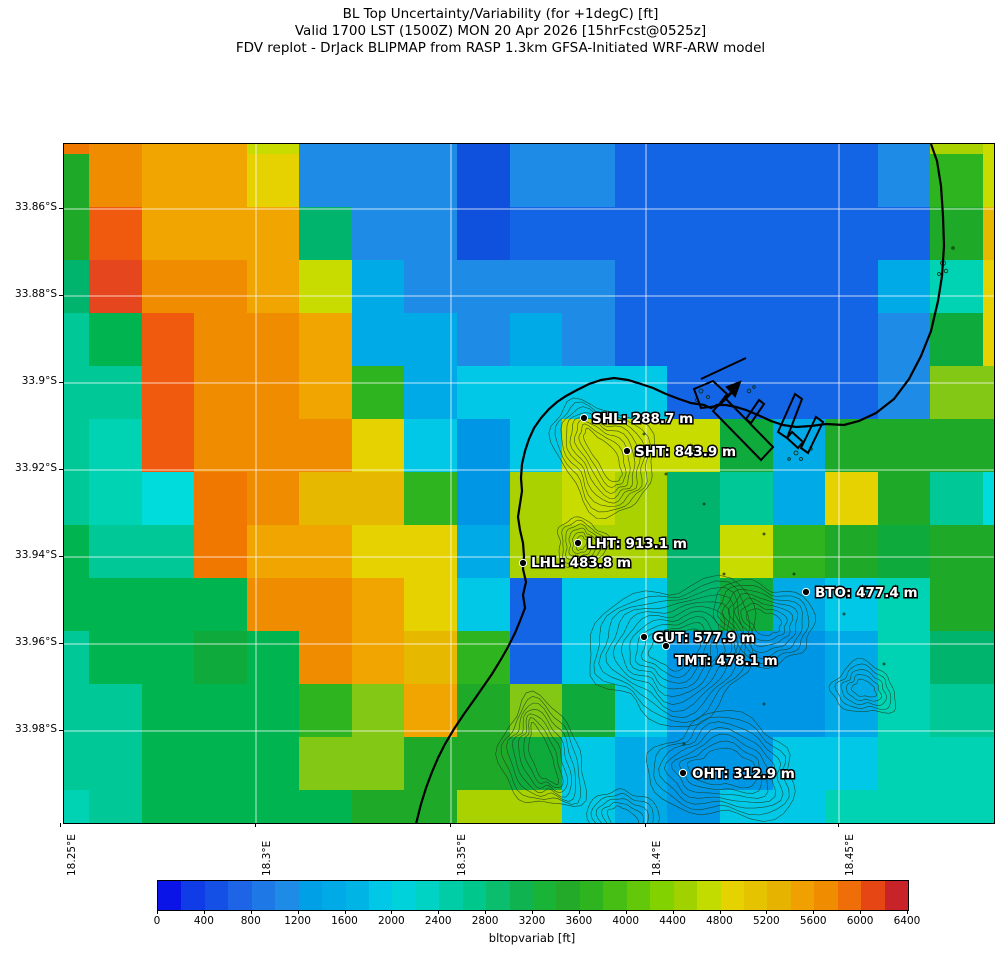 The height and width of the screenshot is (962, 1001). Describe the element at coordinates (685, 452) in the screenshot. I see `station-label: SHT: 843.9 m` at that location.